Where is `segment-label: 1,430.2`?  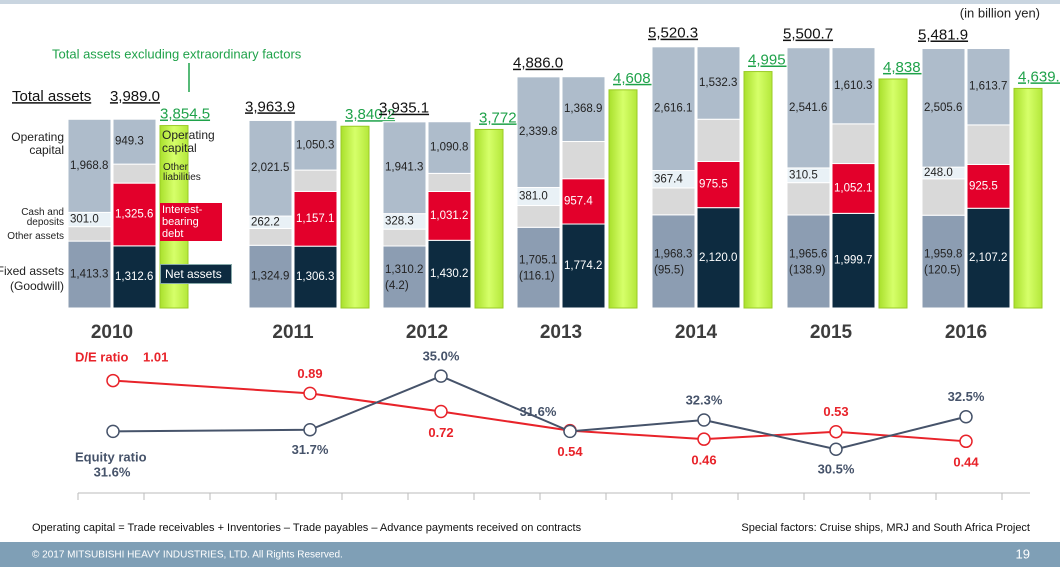 segment-label: 1,430.2 is located at coordinates (449, 274).